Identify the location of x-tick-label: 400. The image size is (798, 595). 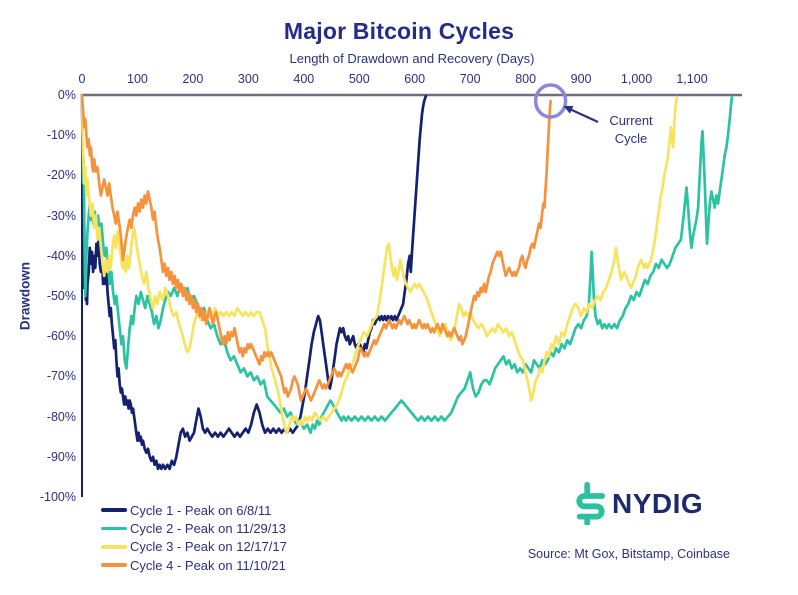
(304, 79).